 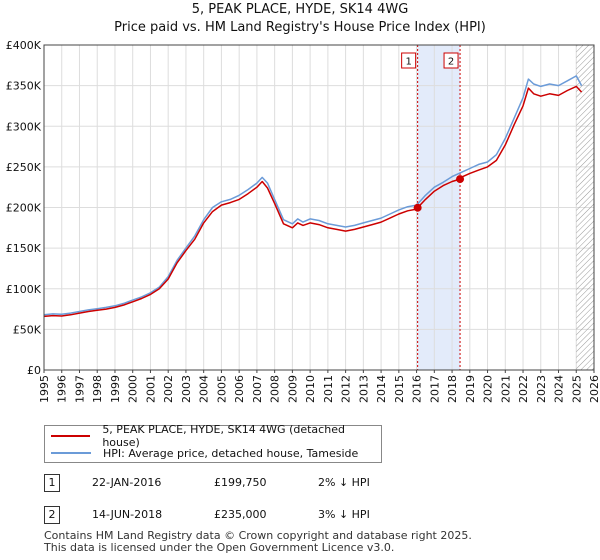 I want to click on chart-title: 5, PEAK PLACE, HYDE, SK14 4WG, so click(x=300, y=9).